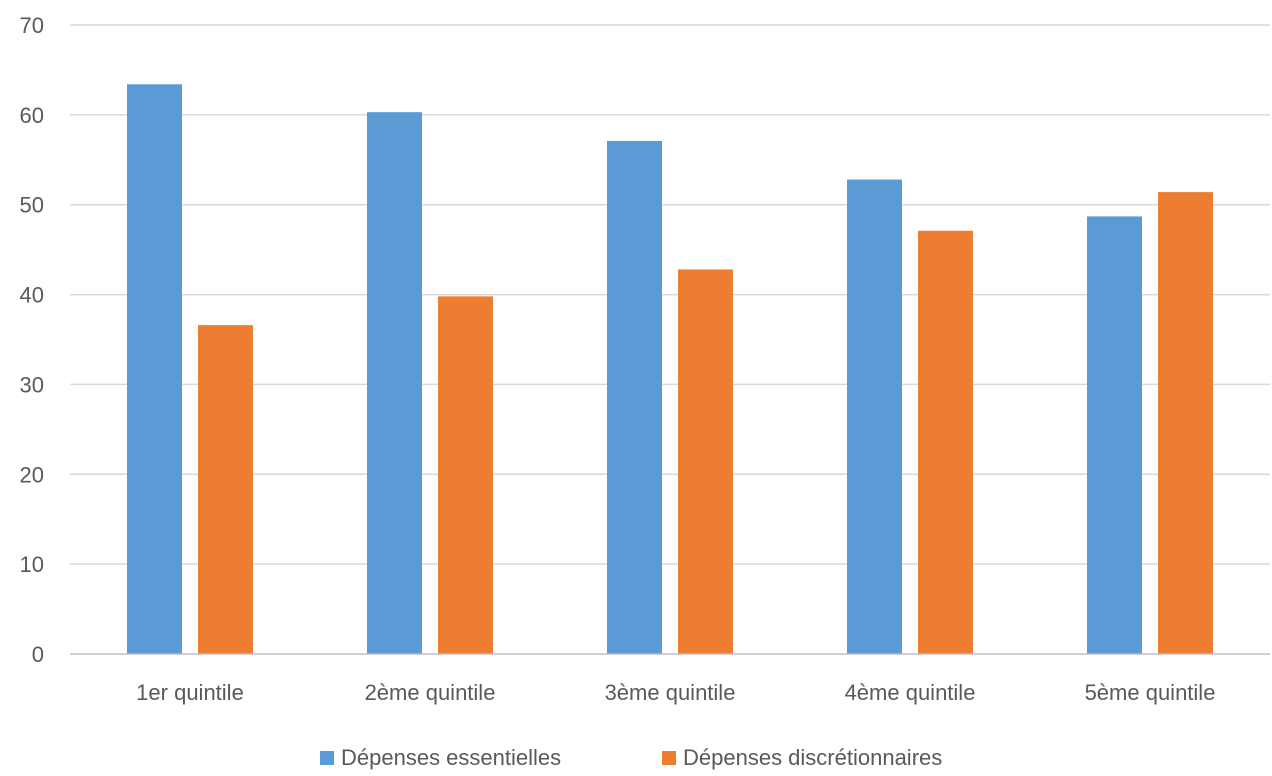  I want to click on y-tick-label: 20, so click(32, 474).